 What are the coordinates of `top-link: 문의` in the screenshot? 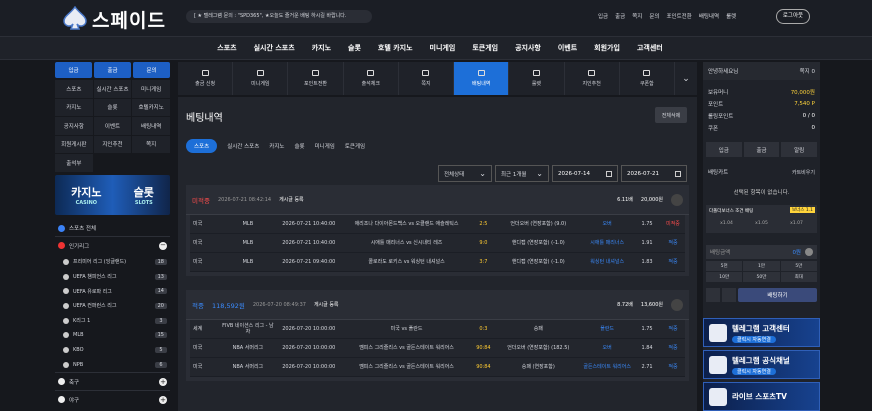 It's located at (654, 17).